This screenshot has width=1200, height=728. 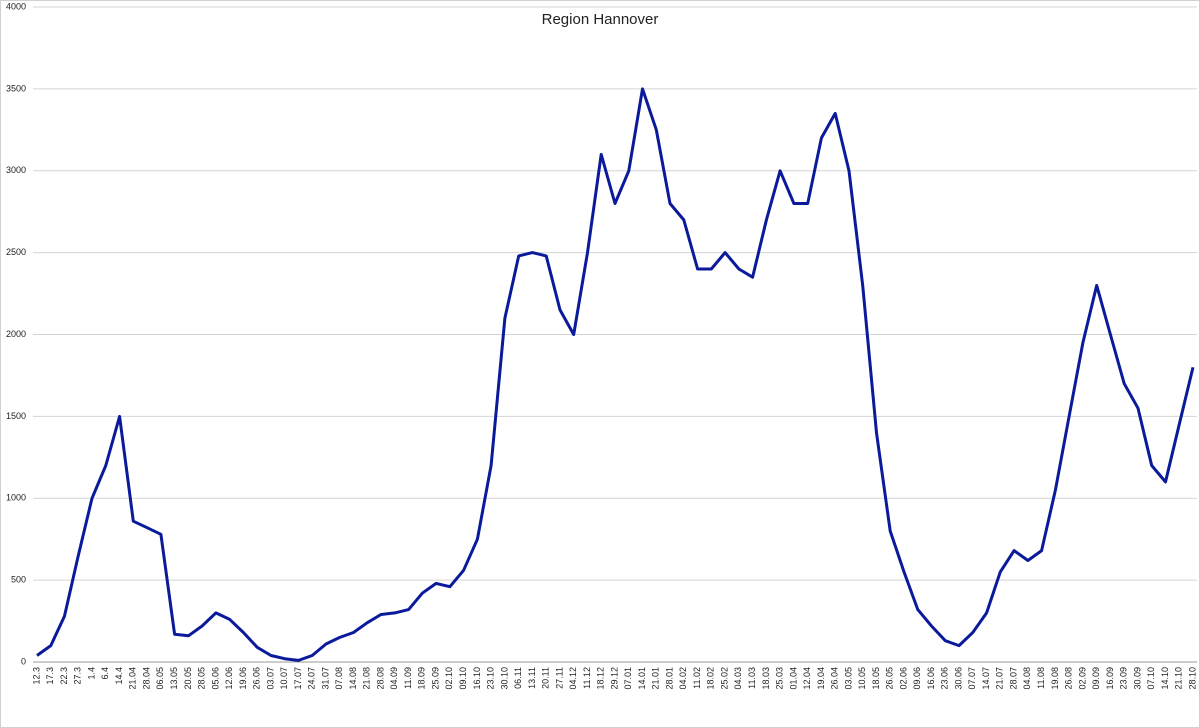 I want to click on x-tick-label: 31.07, so click(x=325, y=678).